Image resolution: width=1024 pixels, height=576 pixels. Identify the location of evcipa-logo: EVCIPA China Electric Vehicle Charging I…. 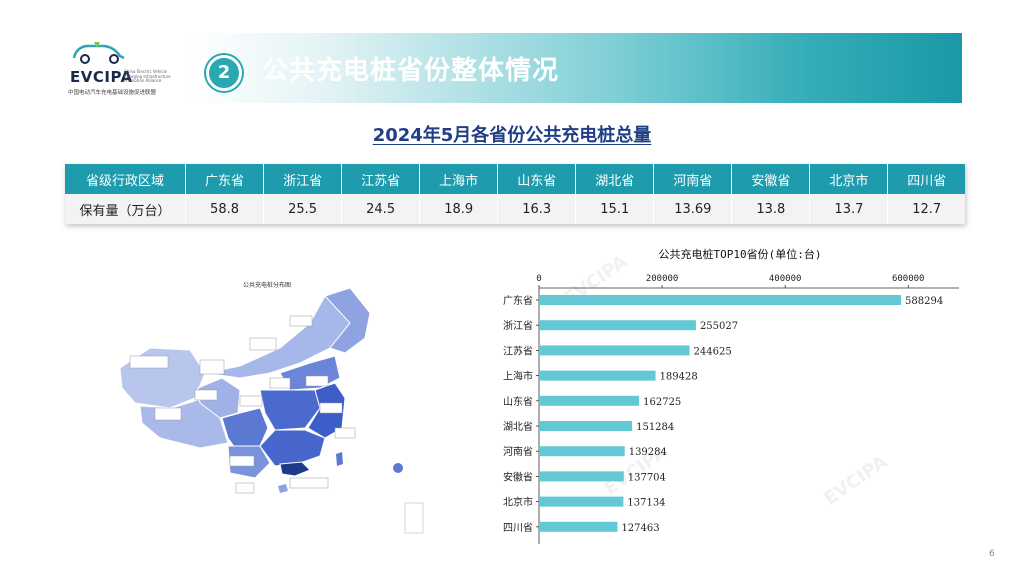
(121, 68).